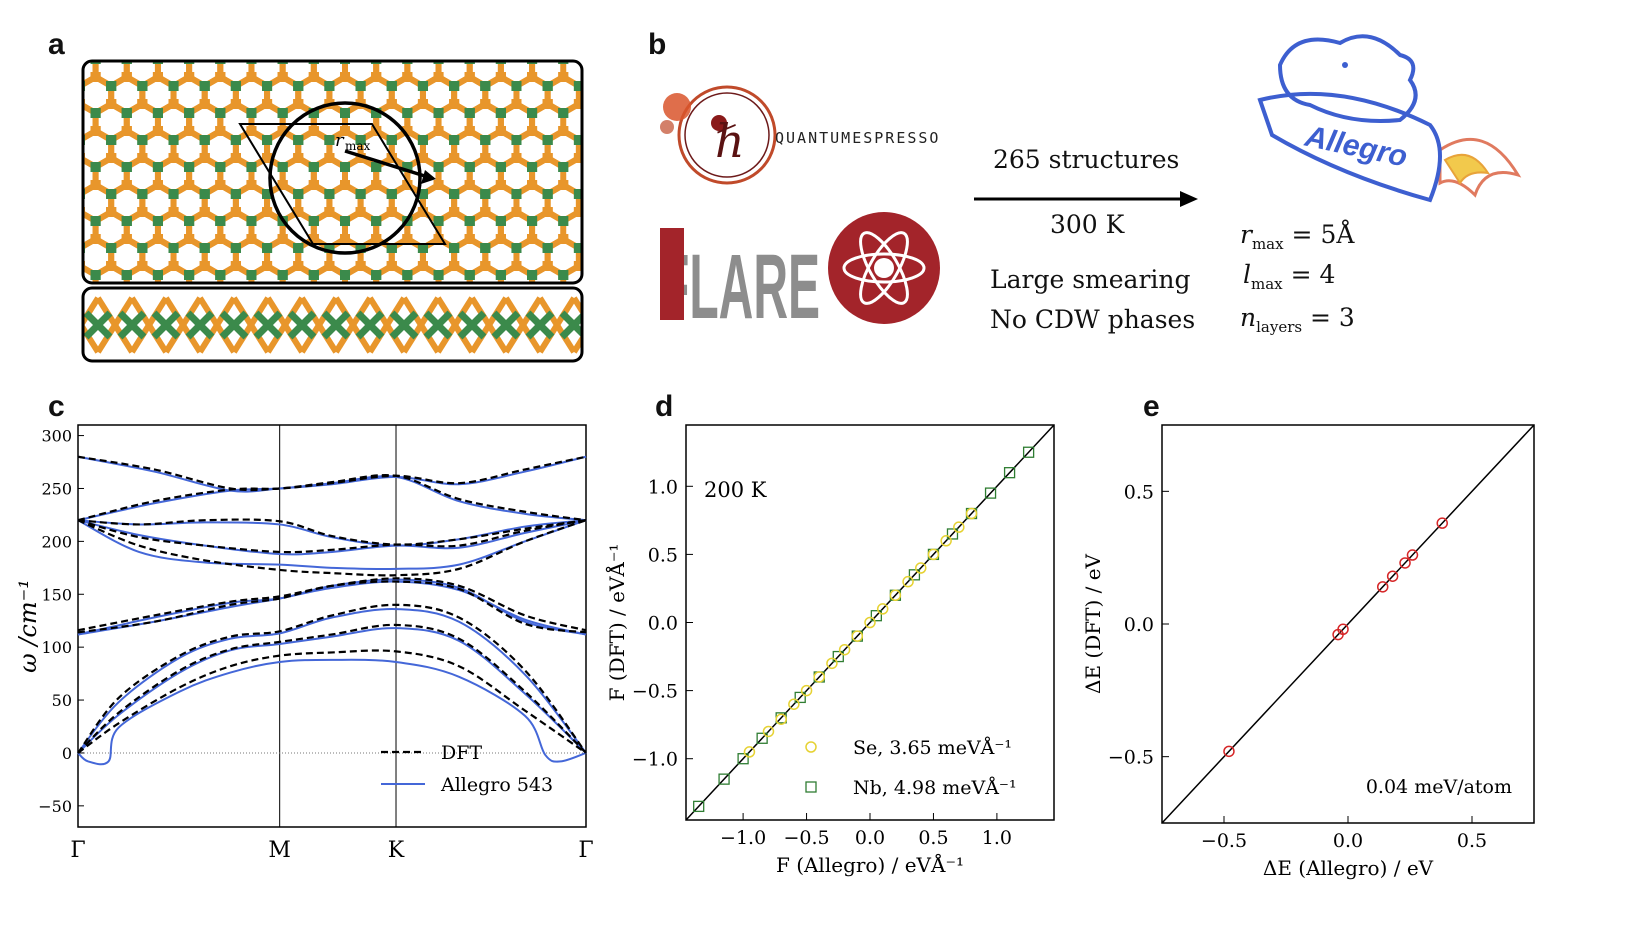 This screenshot has height=932, width=1638. I want to click on param-rmax: rmax = 5Å, so click(1297, 236).